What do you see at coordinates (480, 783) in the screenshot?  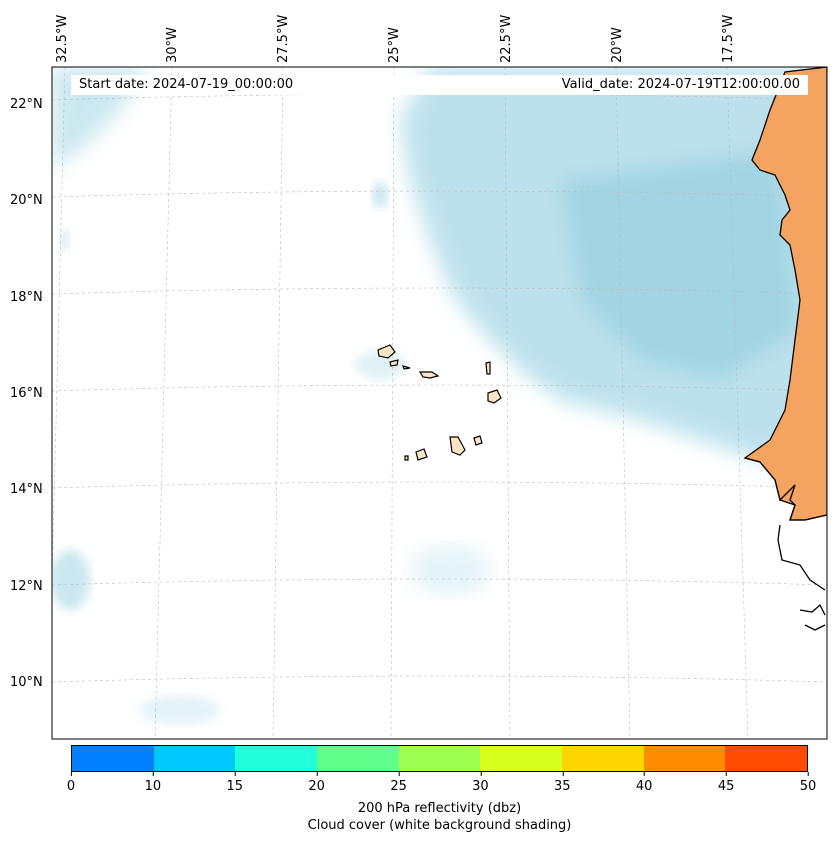 I see `colorbar-tick: 30` at bounding box center [480, 783].